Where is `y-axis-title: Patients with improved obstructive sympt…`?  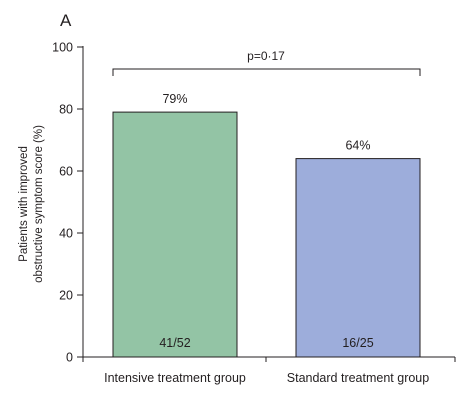 y-axis-title: Patients with improved obstructive sympt… is located at coordinates (31, 204).